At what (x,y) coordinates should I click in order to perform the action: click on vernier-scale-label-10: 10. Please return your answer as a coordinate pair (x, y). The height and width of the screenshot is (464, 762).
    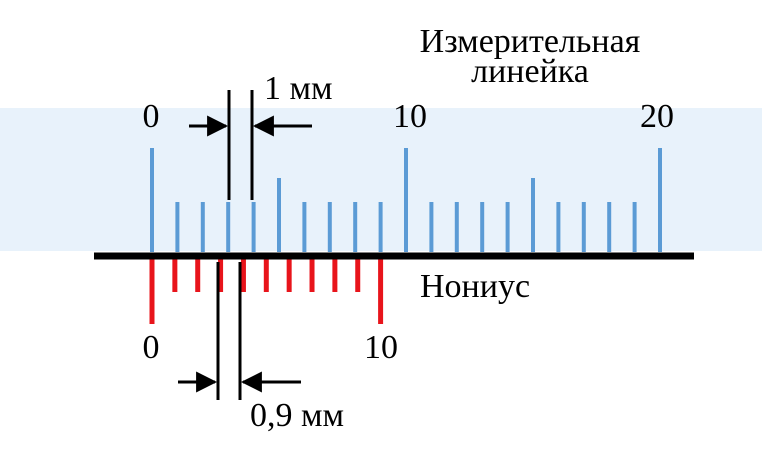
    Looking at the image, I should click on (381, 347).